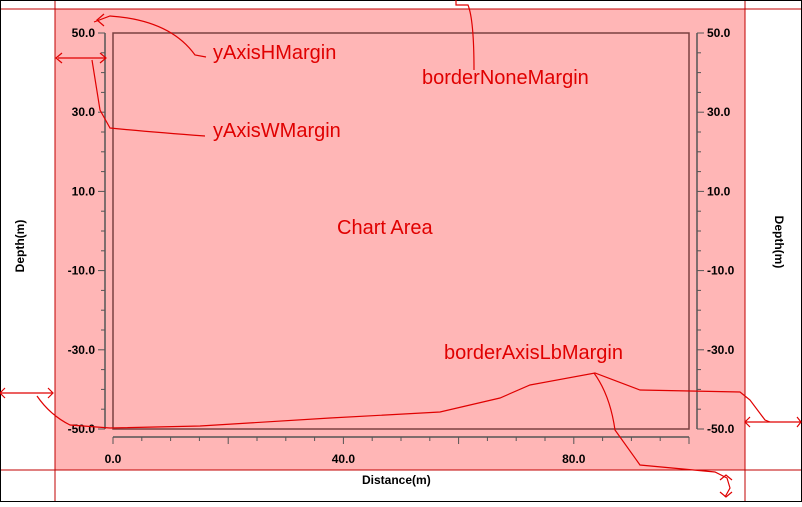  Describe the element at coordinates (662, 435) in the screenshot. I see `border-axis-lb-down-arrow` at that location.